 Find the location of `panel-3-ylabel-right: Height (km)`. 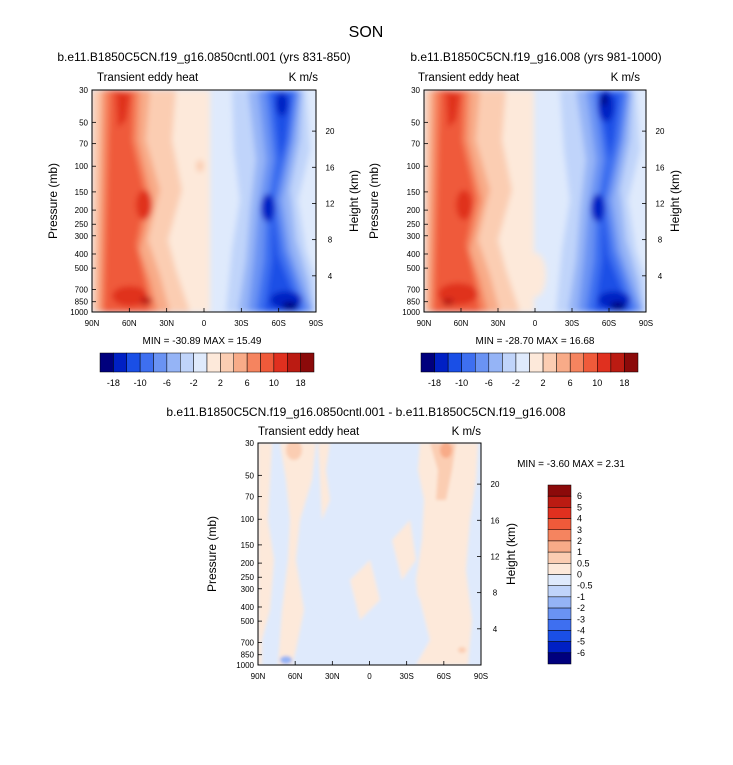

panel-3-ylabel-right: Height (km) is located at coordinates (511, 554).